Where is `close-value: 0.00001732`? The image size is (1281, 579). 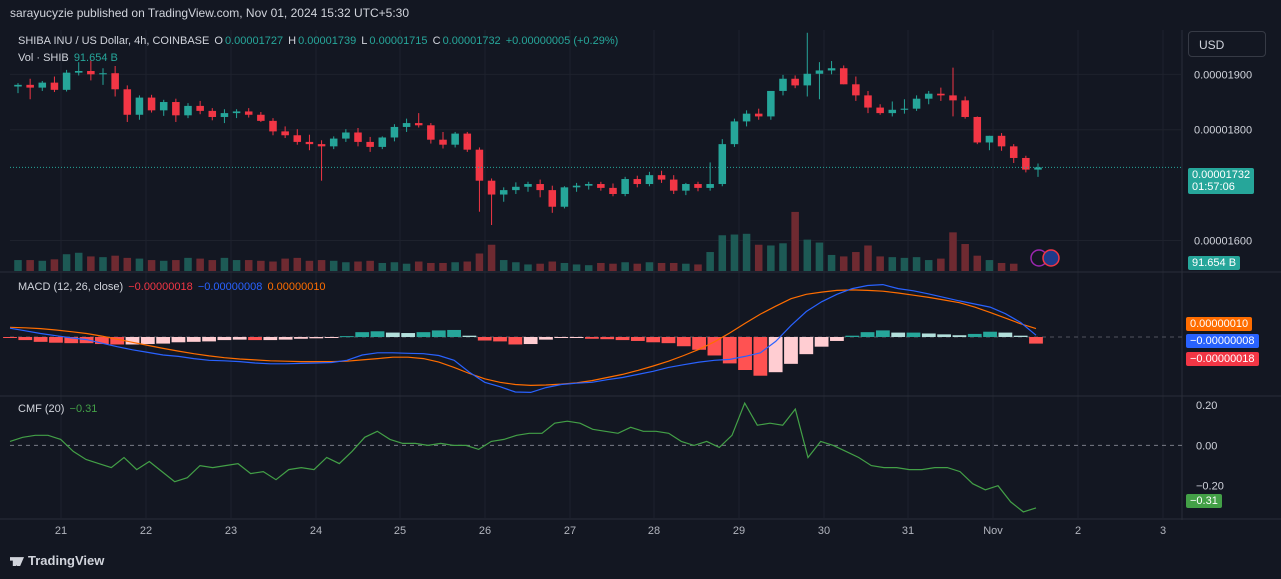 close-value: 0.00001732 is located at coordinates (471, 41).